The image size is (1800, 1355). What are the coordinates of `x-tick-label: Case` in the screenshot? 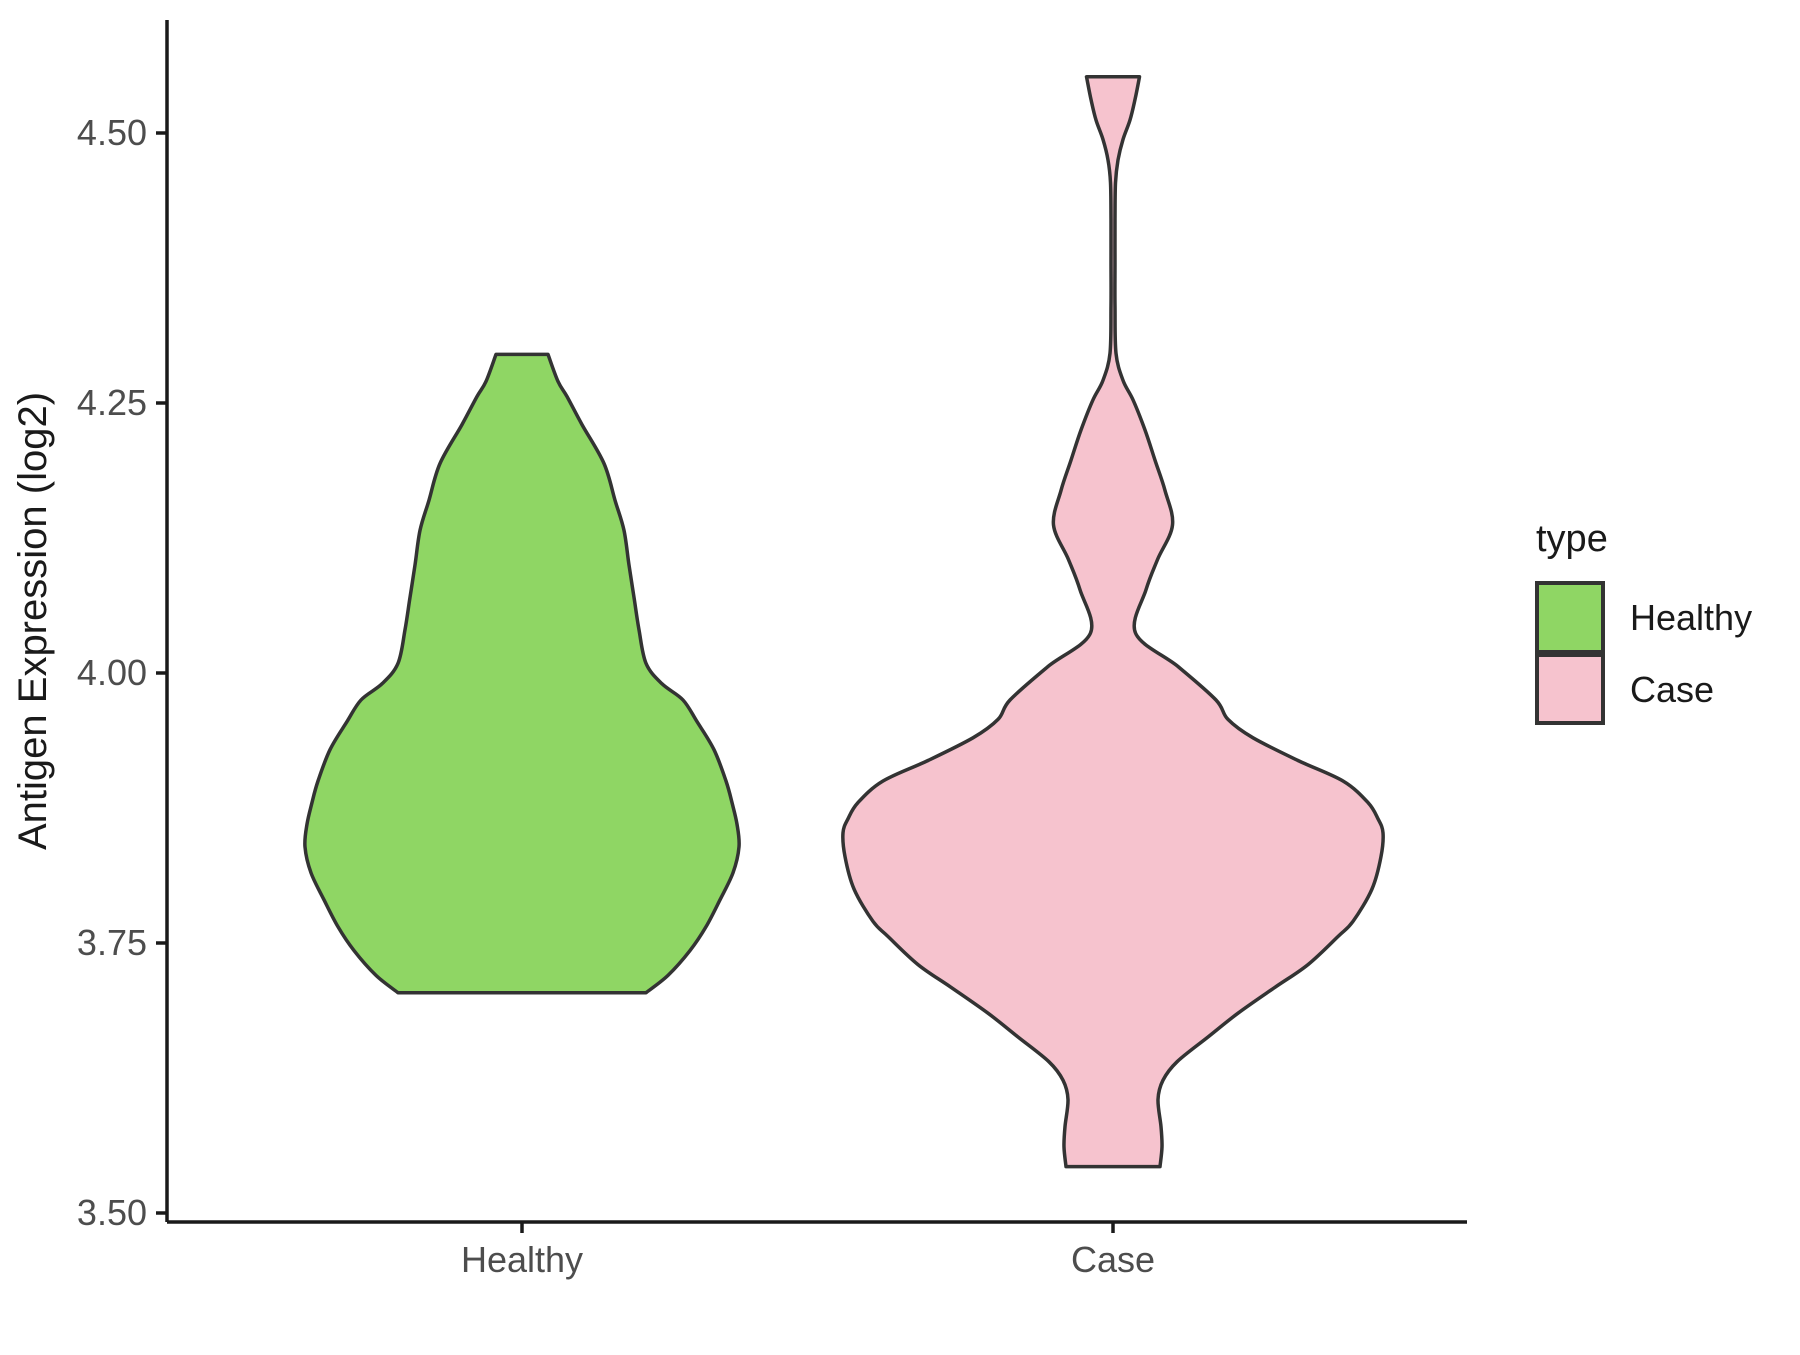 It's located at (1113, 1259).